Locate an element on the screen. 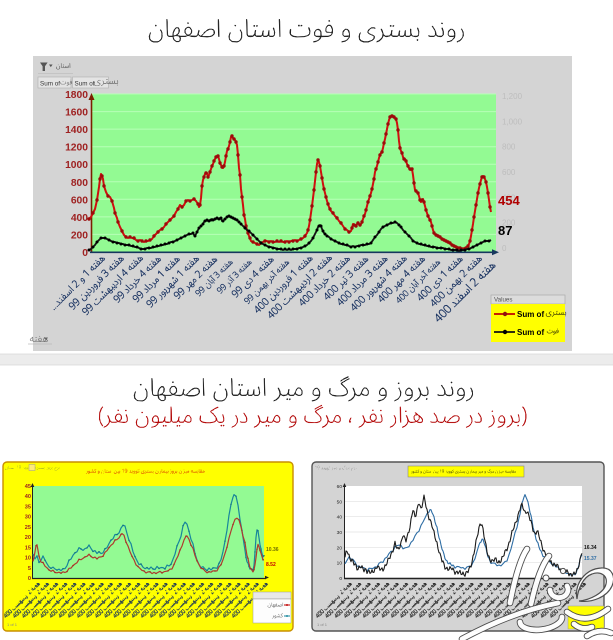 The width and height of the screenshot is (613, 640). svg-text: 1200 is located at coordinates (76, 148).